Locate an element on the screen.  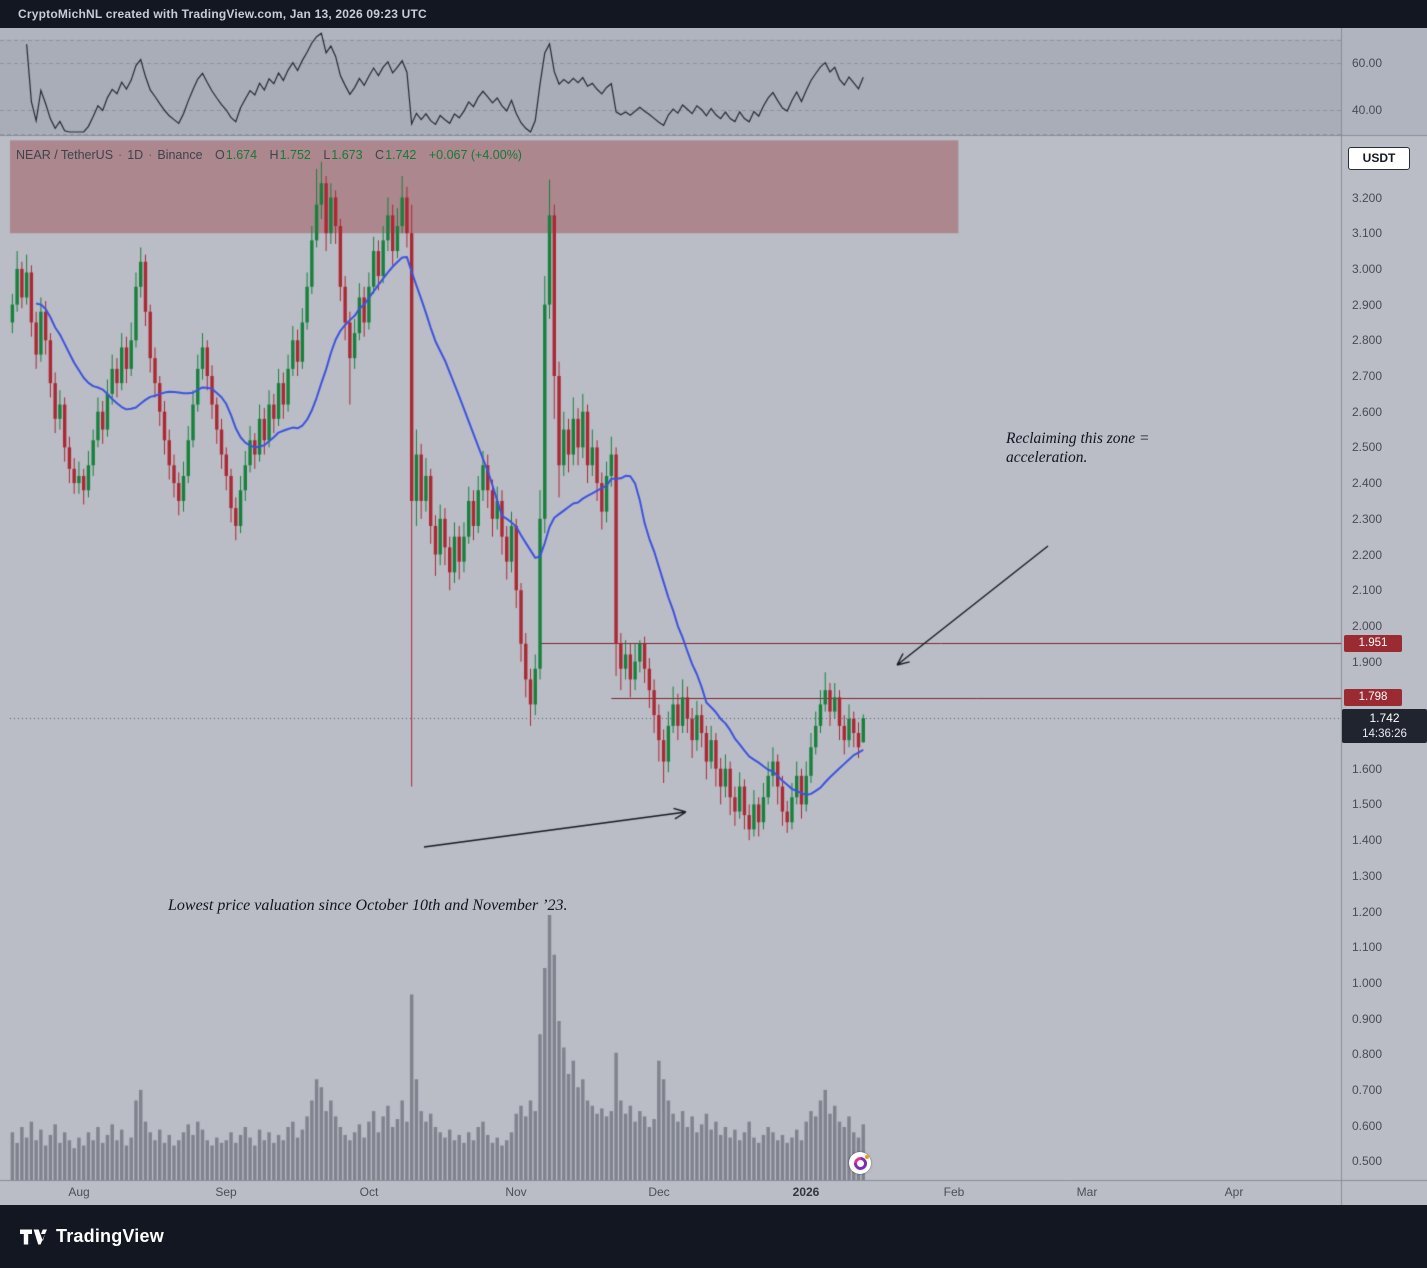
close-label: C is located at coordinates (380, 155).